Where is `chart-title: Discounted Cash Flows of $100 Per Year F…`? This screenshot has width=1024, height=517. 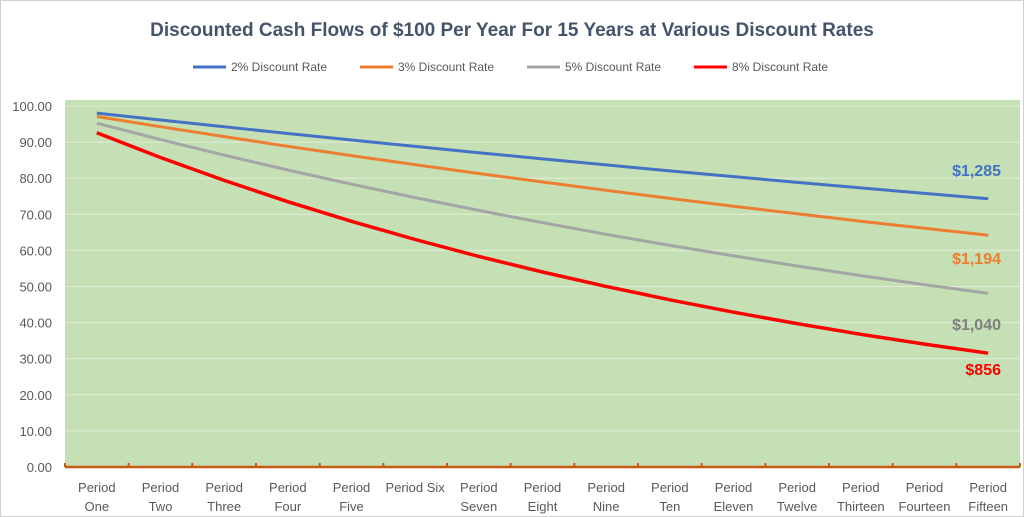 chart-title: Discounted Cash Flows of $100 Per Year F… is located at coordinates (512, 30).